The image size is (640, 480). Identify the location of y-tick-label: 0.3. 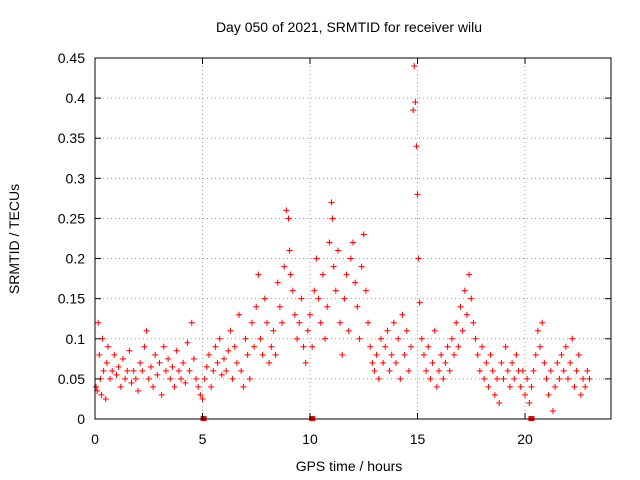
(76, 178).